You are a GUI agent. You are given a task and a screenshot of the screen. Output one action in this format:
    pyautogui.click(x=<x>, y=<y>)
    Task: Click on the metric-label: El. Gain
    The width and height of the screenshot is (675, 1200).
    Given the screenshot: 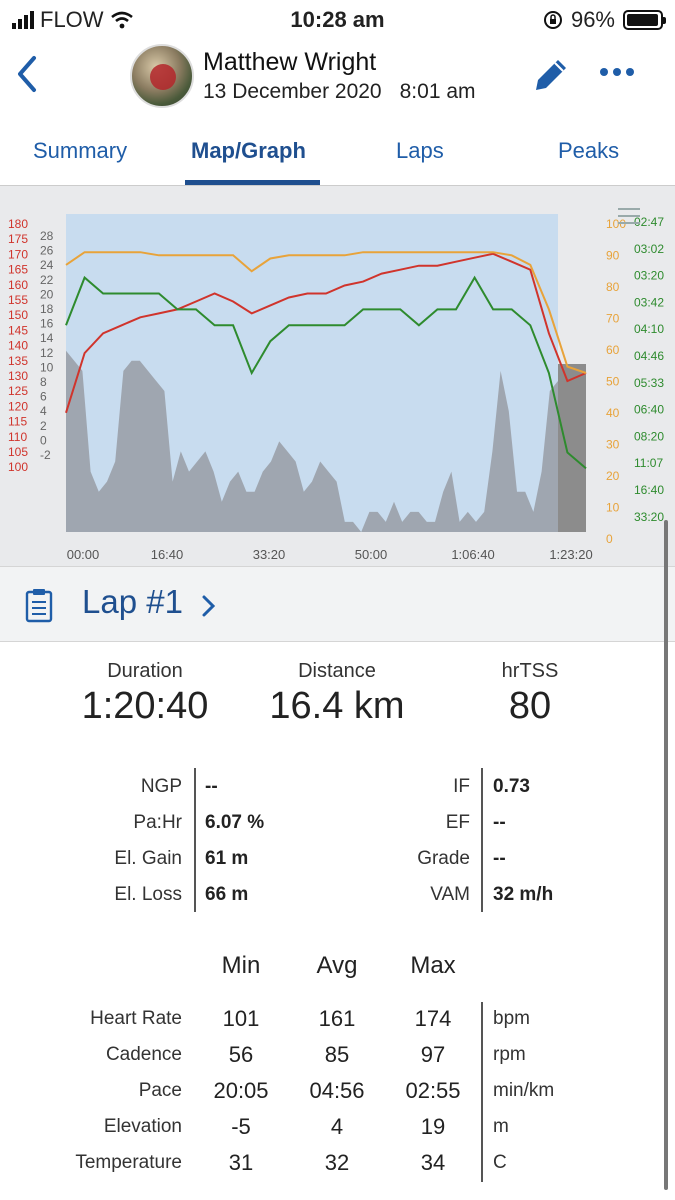 What is the action you would take?
    pyautogui.click(x=148, y=858)
    